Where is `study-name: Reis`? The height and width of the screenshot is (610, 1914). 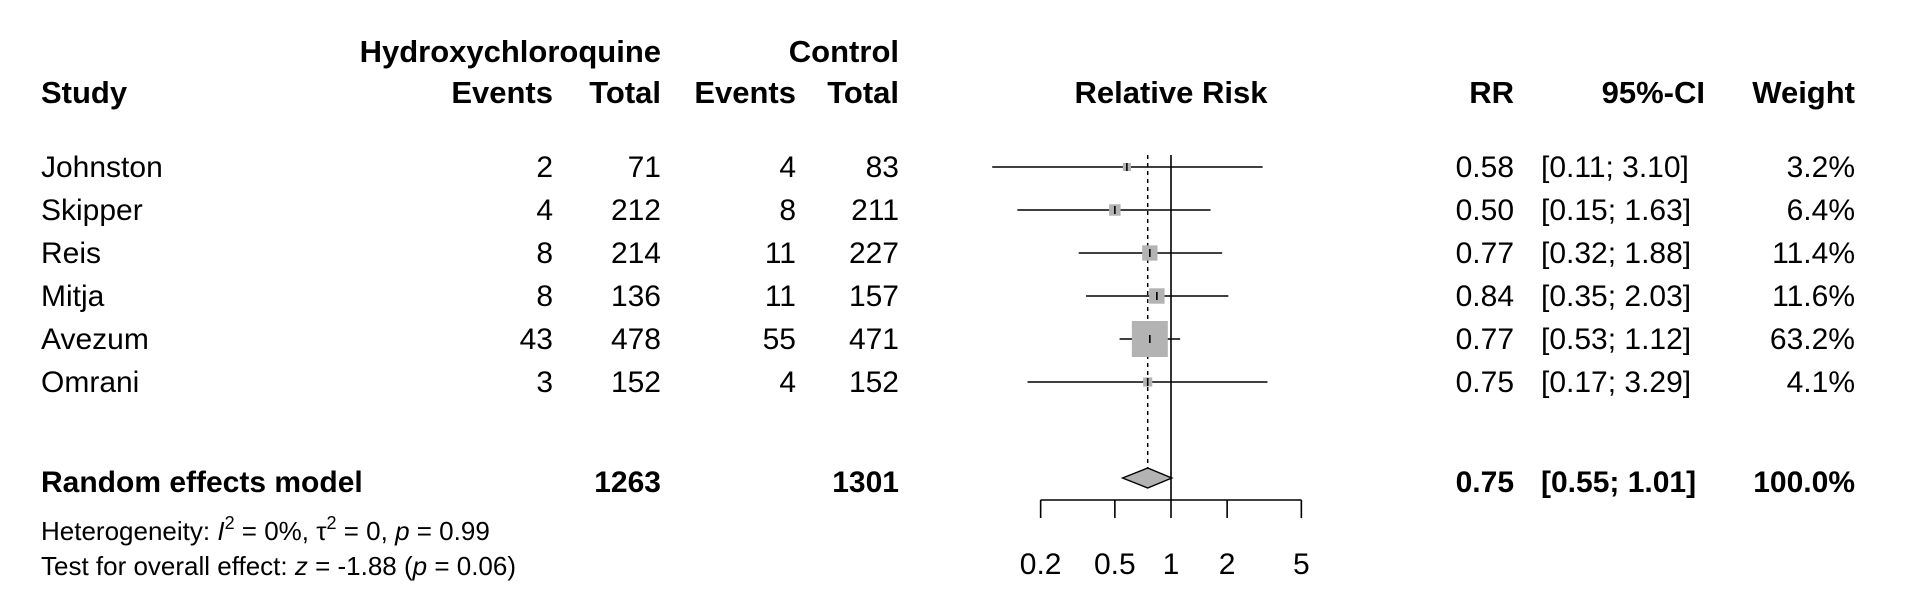
study-name: Reis is located at coordinates (71, 253).